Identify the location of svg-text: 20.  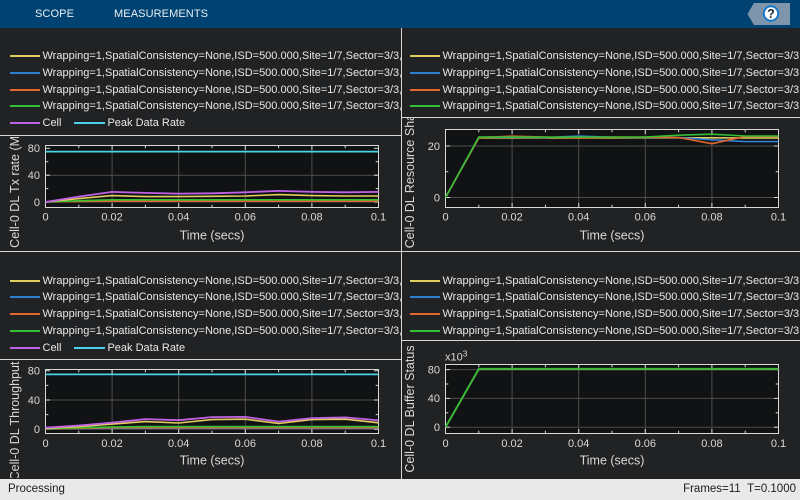
(434, 147).